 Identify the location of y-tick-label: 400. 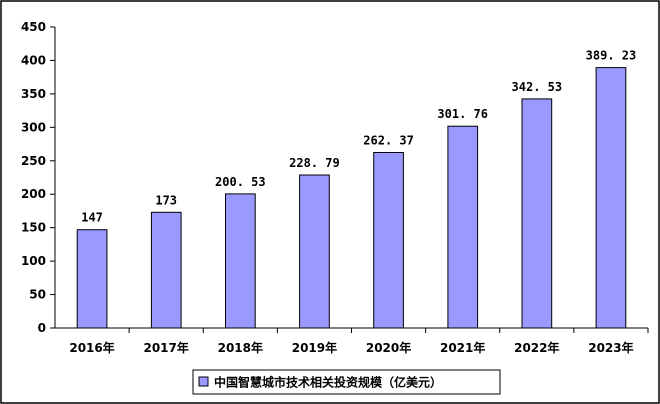
(33, 60).